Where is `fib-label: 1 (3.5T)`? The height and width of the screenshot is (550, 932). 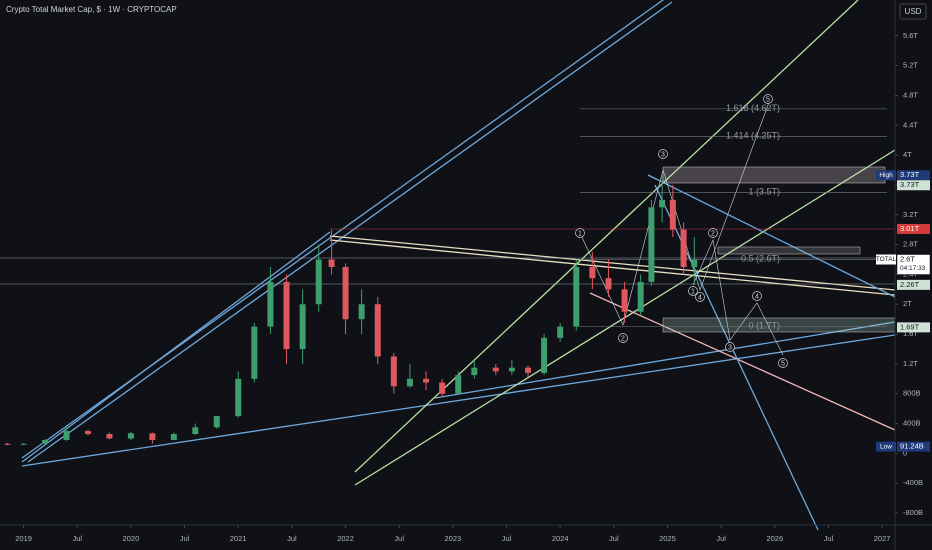
fib-label: 1 (3.5T) is located at coordinates (764, 191).